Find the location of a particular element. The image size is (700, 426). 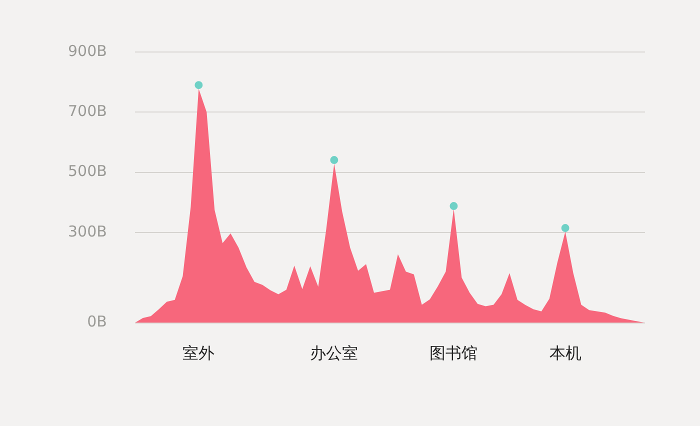

y-tick-label: 900B is located at coordinates (87, 51).